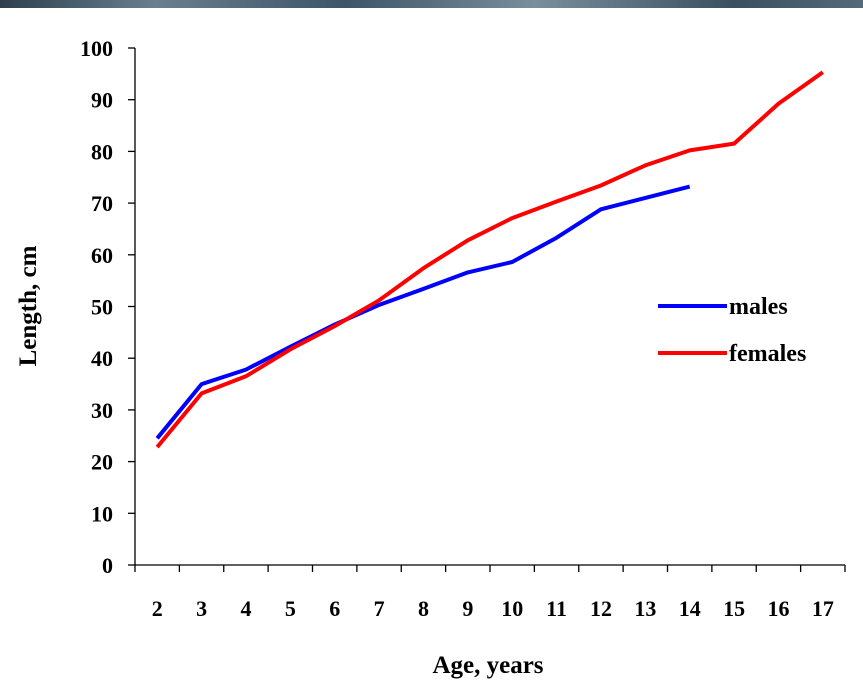  Describe the element at coordinates (102, 410) in the screenshot. I see `y-tick-label: 30` at that location.